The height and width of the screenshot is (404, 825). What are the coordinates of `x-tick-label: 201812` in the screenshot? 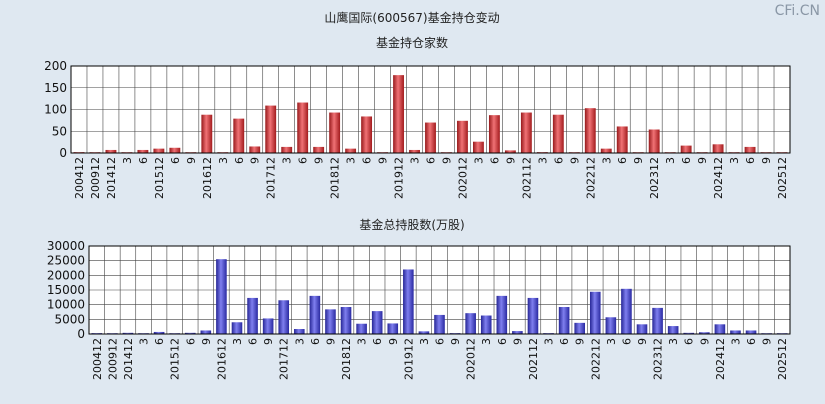 It's located at (346, 359).